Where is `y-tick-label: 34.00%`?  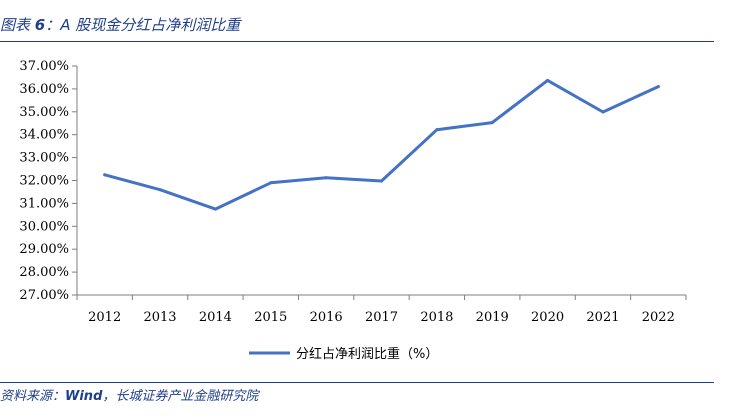 y-tick-label: 34.00% is located at coordinates (44, 135).